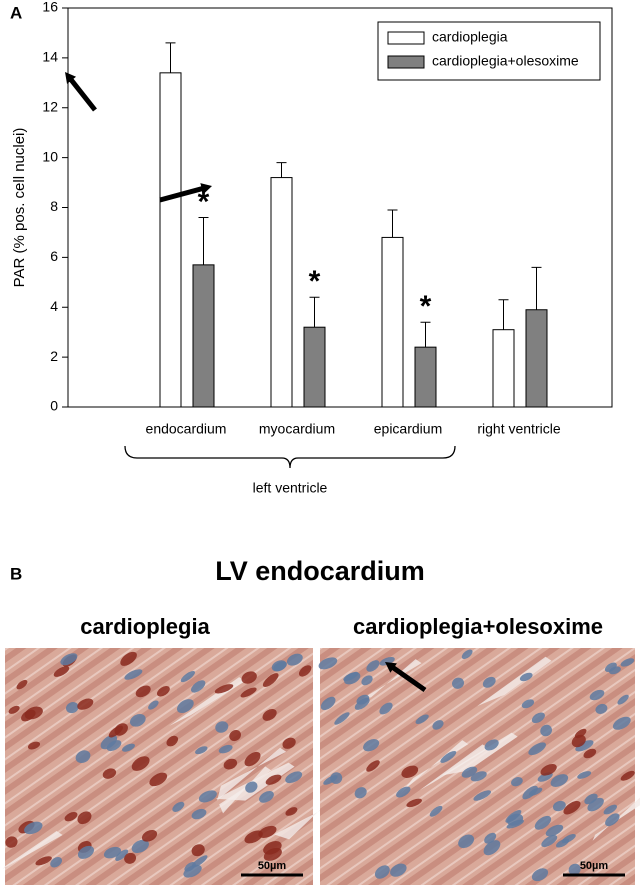  What do you see at coordinates (478, 626) in the screenshot?
I see `image-label: cardioplegia+olesoxime` at bounding box center [478, 626].